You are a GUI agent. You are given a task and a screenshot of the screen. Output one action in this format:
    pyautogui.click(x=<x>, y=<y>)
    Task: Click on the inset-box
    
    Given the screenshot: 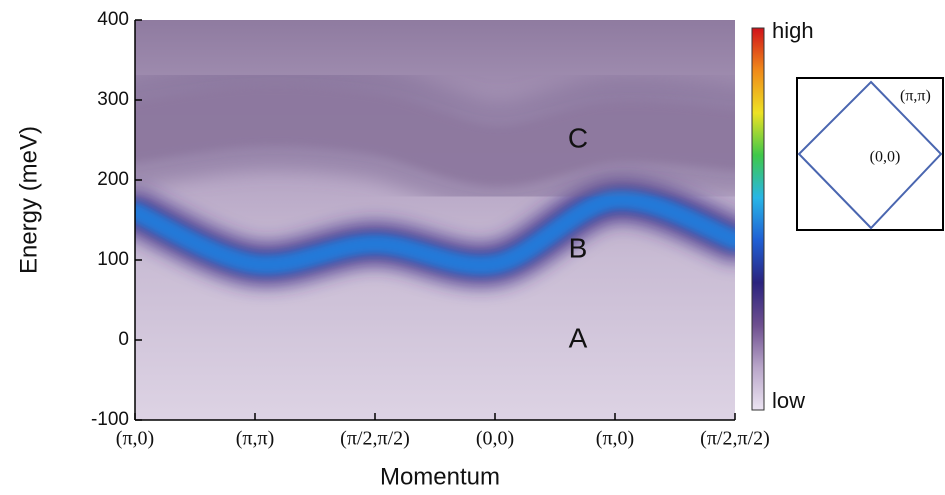 What is the action you would take?
    pyautogui.click(x=870, y=154)
    